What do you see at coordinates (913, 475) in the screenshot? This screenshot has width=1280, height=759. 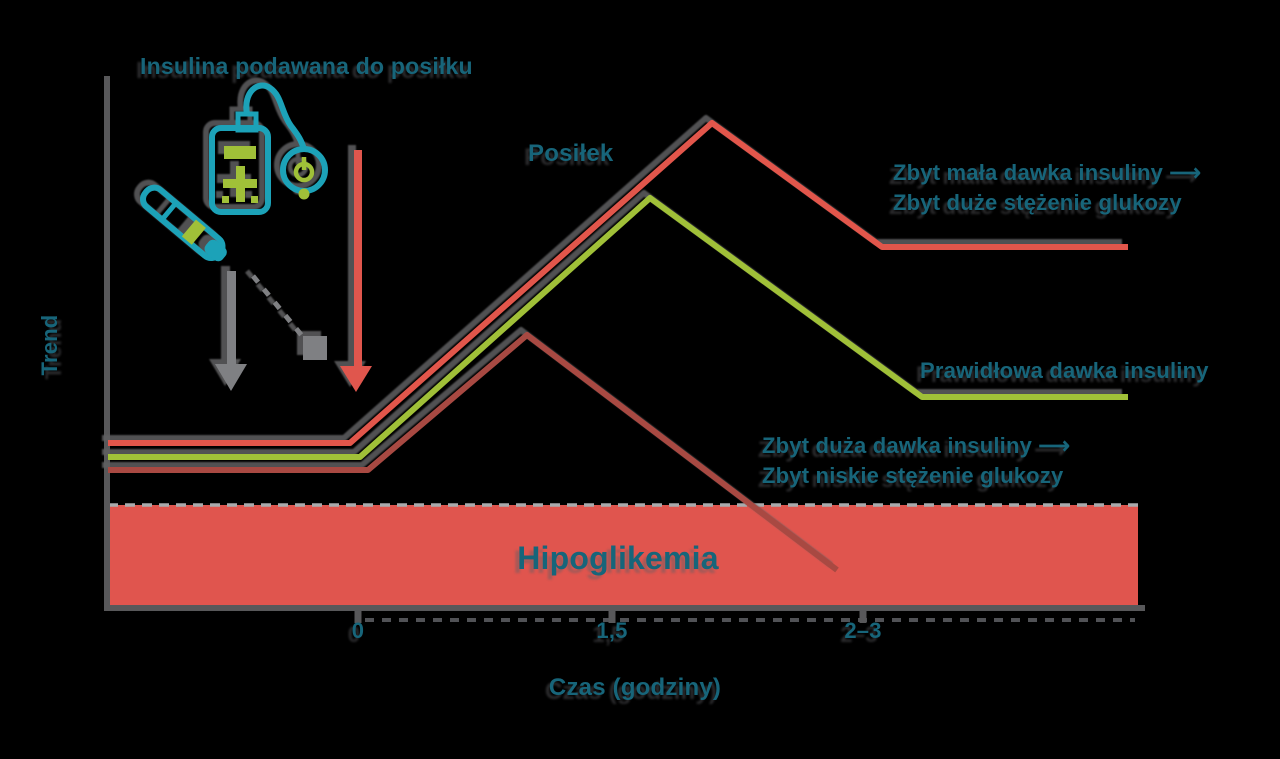 I see `too-much-insulin-label-line2: Zbyt niskie stężenie glukozy` at bounding box center [913, 475].